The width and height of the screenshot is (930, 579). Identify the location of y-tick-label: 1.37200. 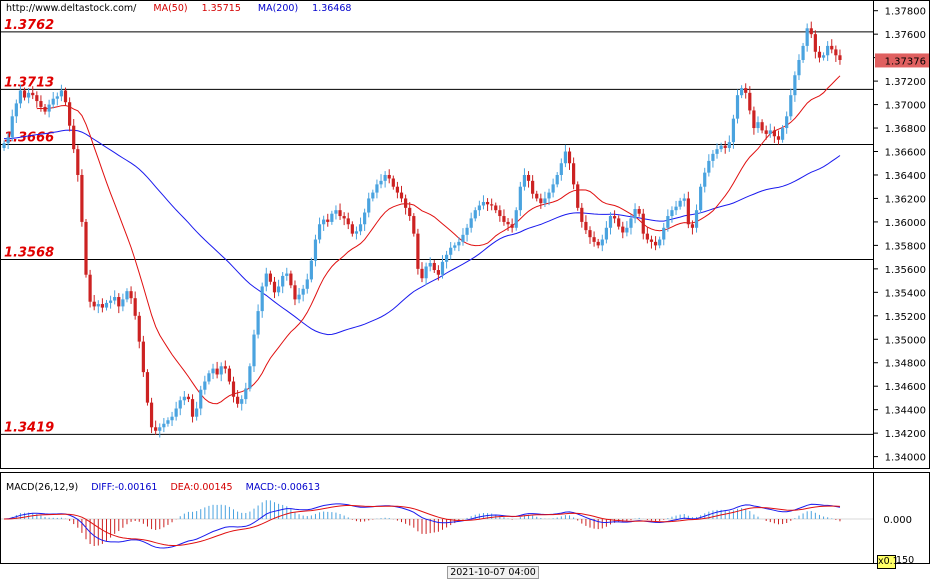
(905, 82).